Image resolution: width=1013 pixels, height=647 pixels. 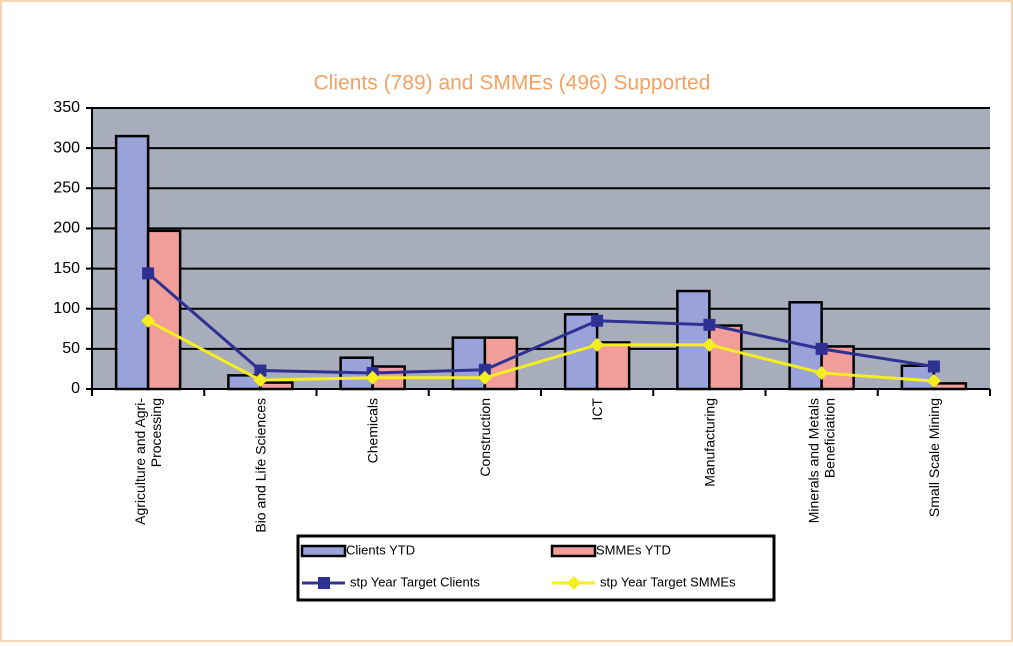 I want to click on x-tick-label: ICT, so click(x=597, y=409).